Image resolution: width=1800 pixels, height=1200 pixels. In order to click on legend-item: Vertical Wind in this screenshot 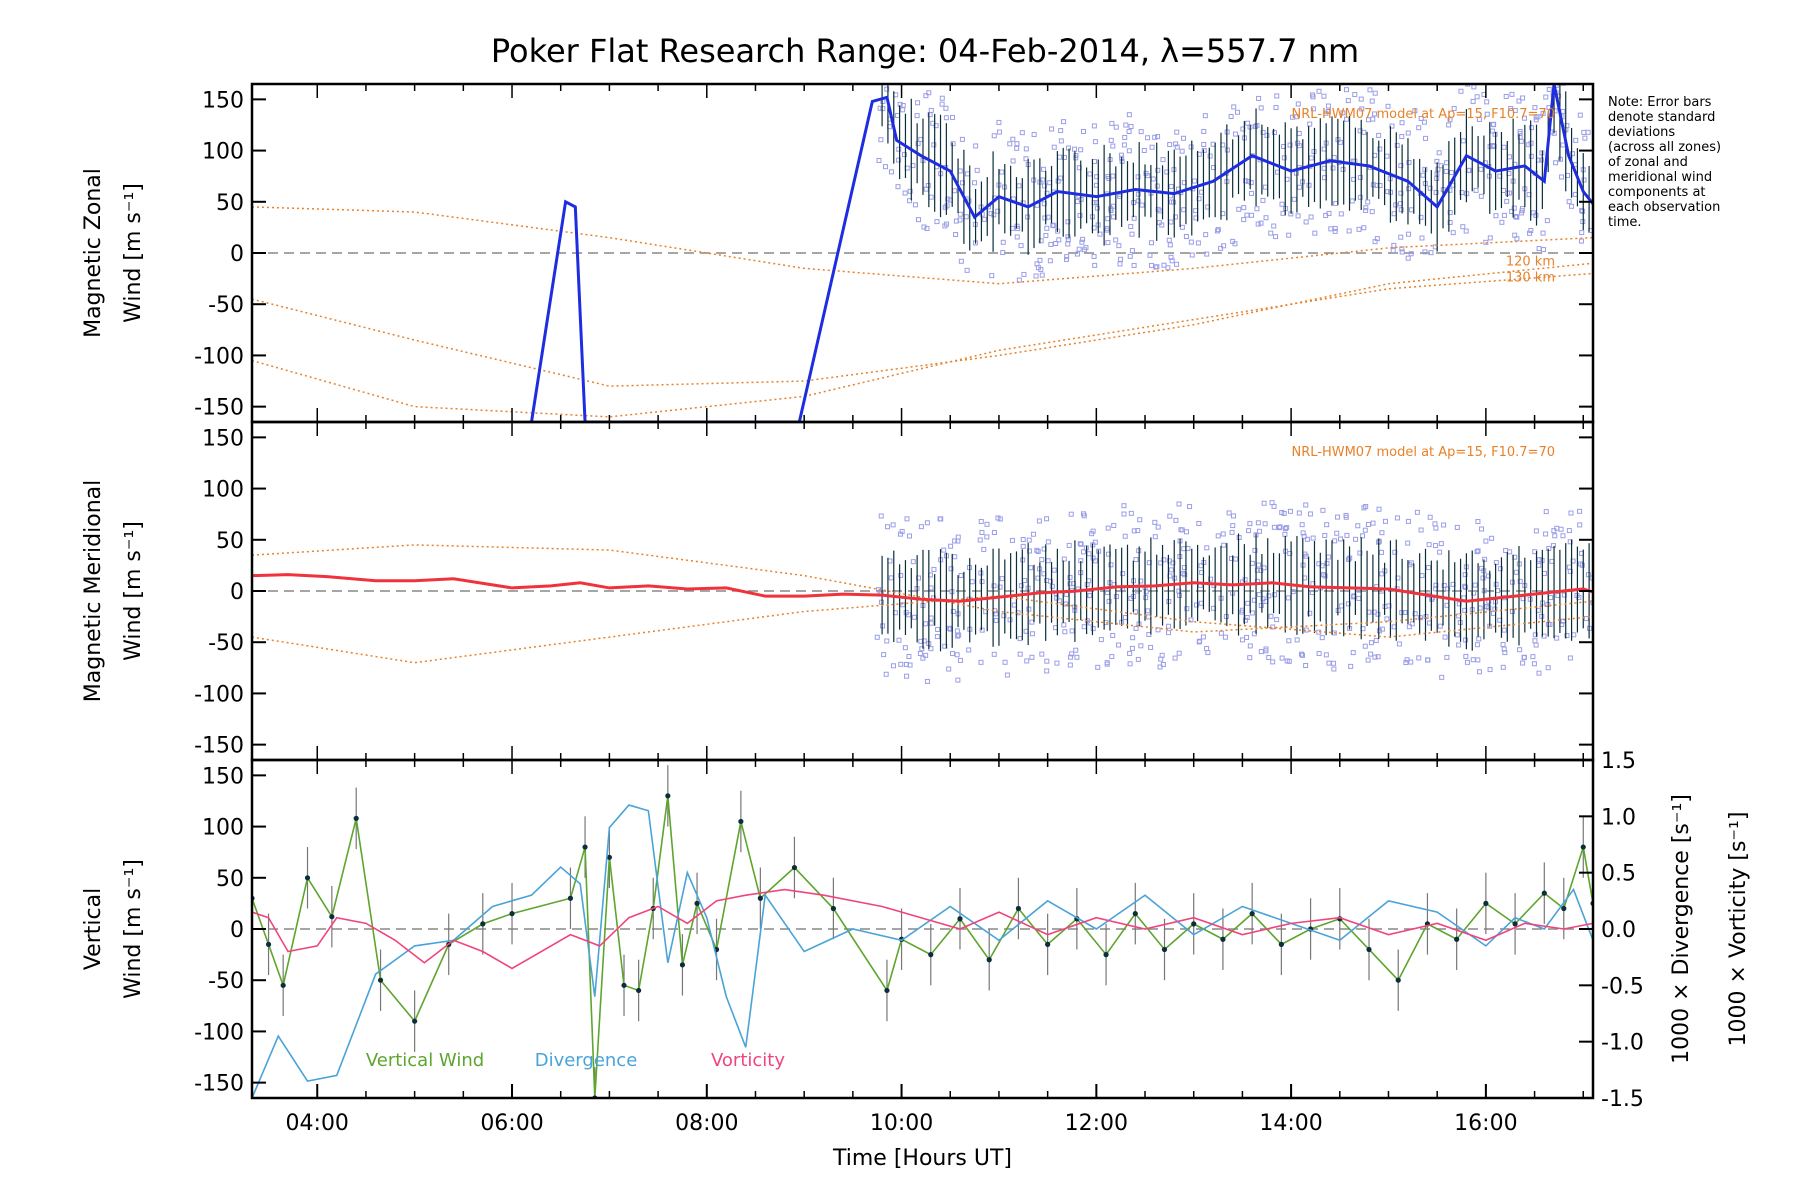, I will do `click(425, 1060)`.